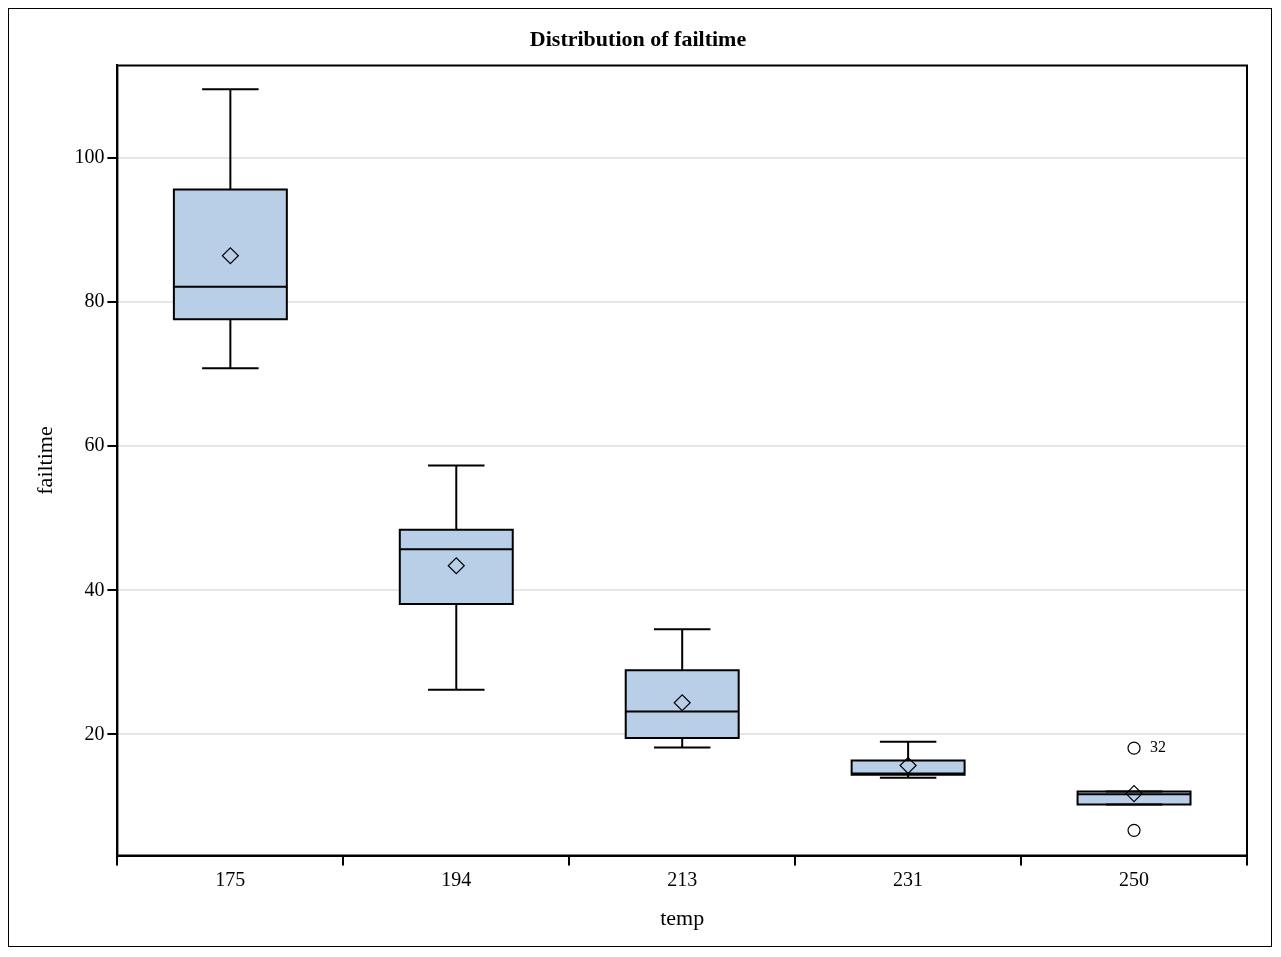  Describe the element at coordinates (638, 38) in the screenshot. I see `chart-title: Distribution of failtime` at that location.